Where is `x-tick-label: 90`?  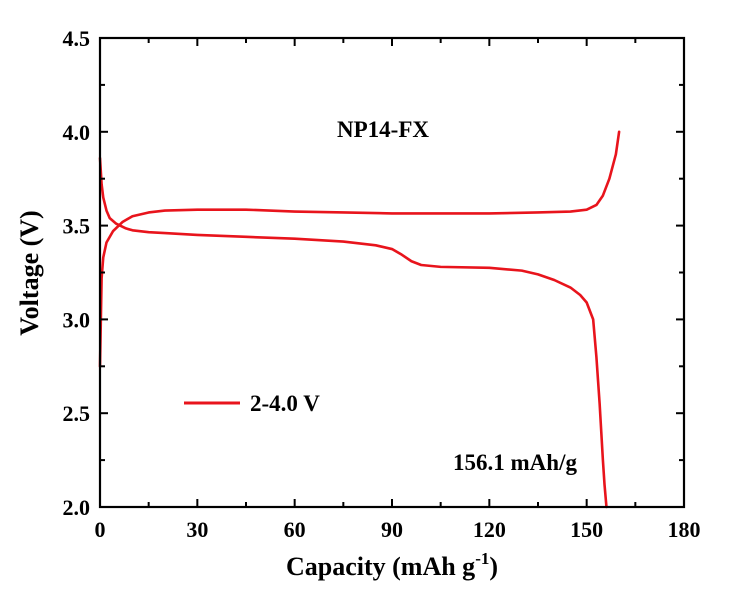 x-tick-label: 90 is located at coordinates (392, 529).